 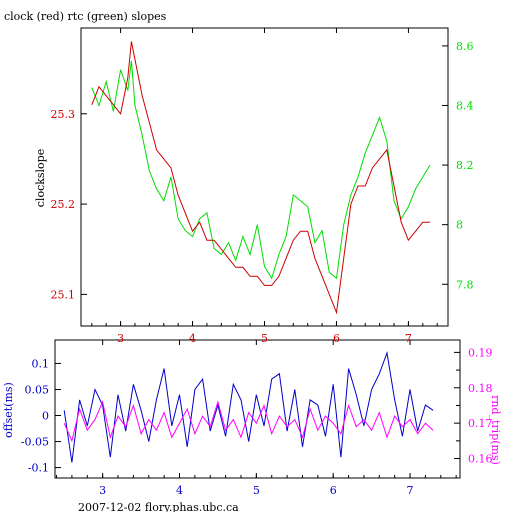 What do you see at coordinates (465, 46) in the screenshot?
I see `top-y2-tick-label: 8.6` at bounding box center [465, 46].